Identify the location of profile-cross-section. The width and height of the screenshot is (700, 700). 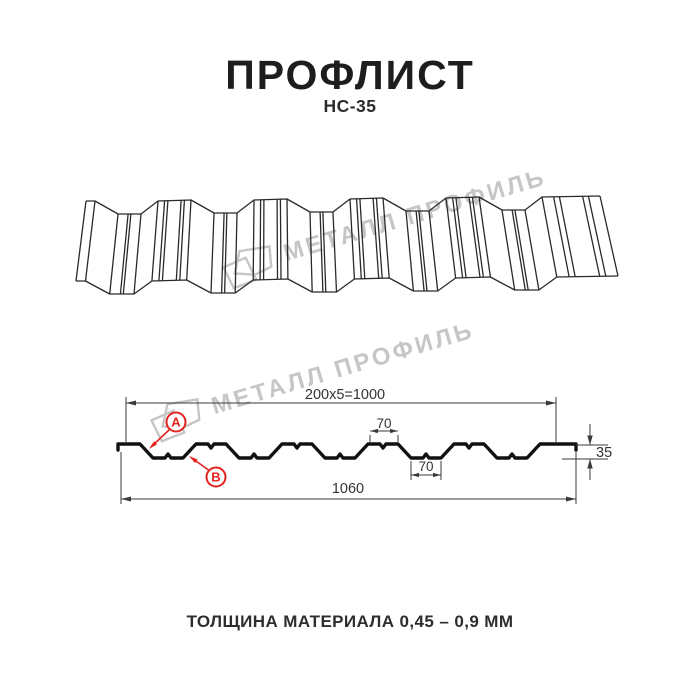
(347, 451).